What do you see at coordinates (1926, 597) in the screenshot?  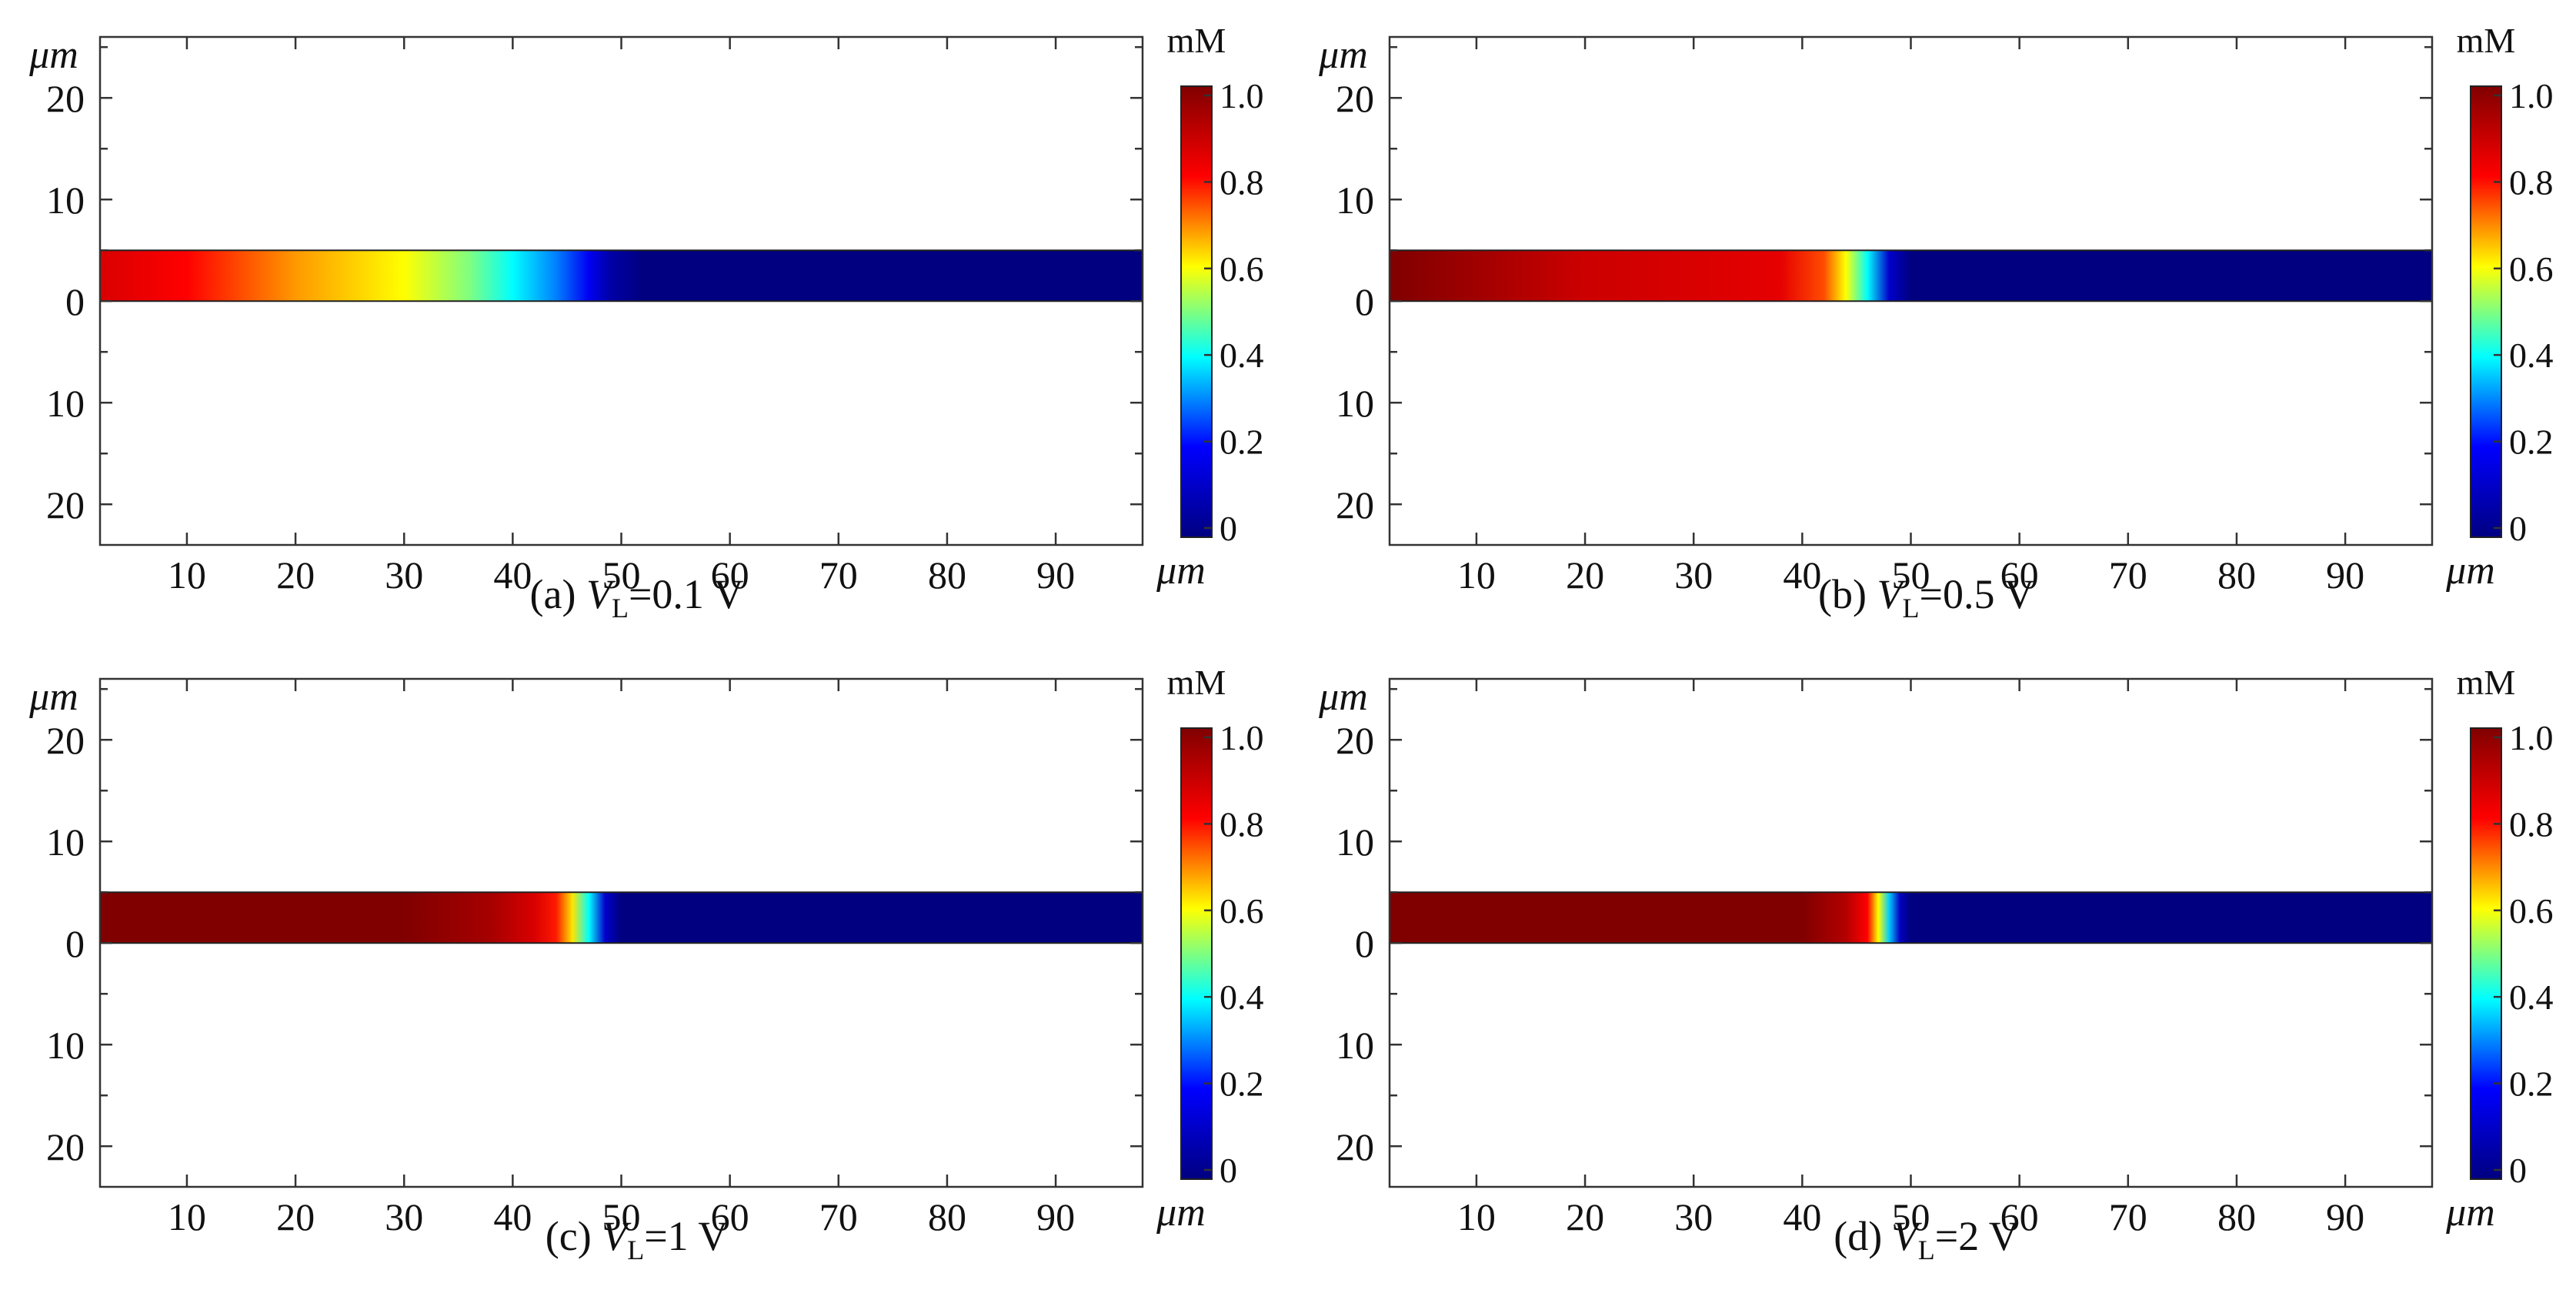 I see `panel-caption: (b) VL=0.5 V` at bounding box center [1926, 597].